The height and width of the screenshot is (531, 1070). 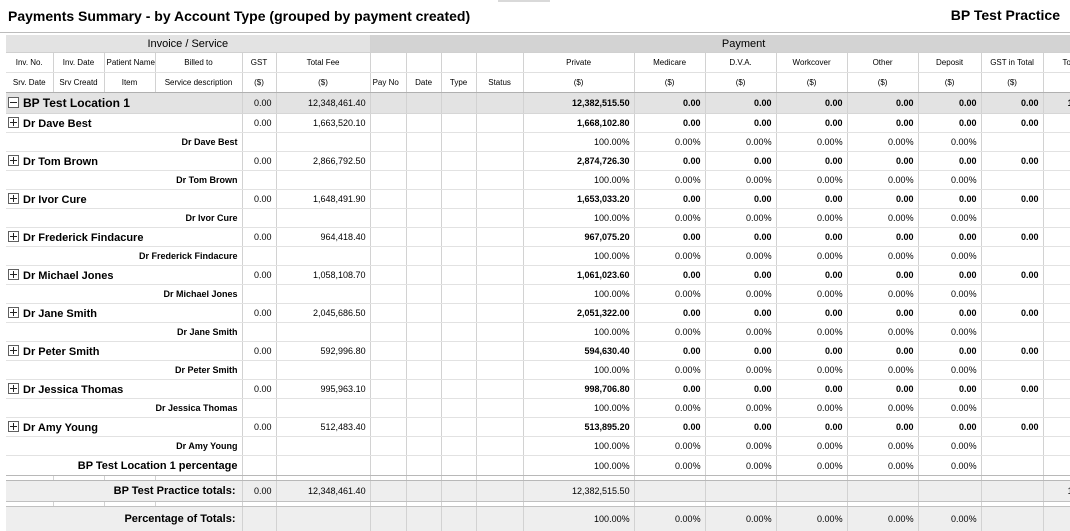 What do you see at coordinates (1056, 63) in the screenshot?
I see `col-header: Total Paid` at bounding box center [1056, 63].